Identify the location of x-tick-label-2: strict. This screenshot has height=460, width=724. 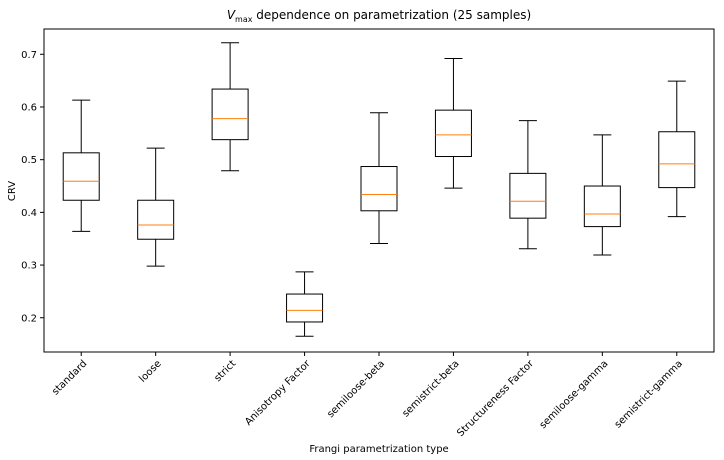
(225, 371).